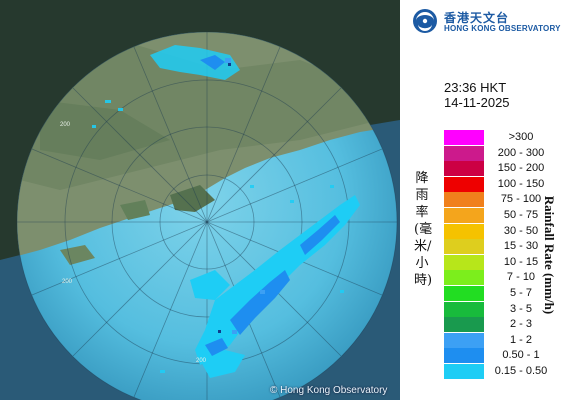  What do you see at coordinates (521, 246) in the screenshot?
I see `legend-label: 15 - 30` at bounding box center [521, 246].